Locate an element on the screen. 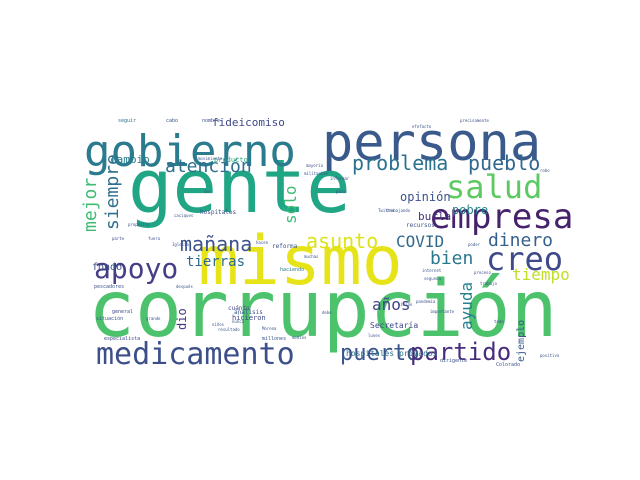  word-trabajando: trabajando is located at coordinates (398, 210).